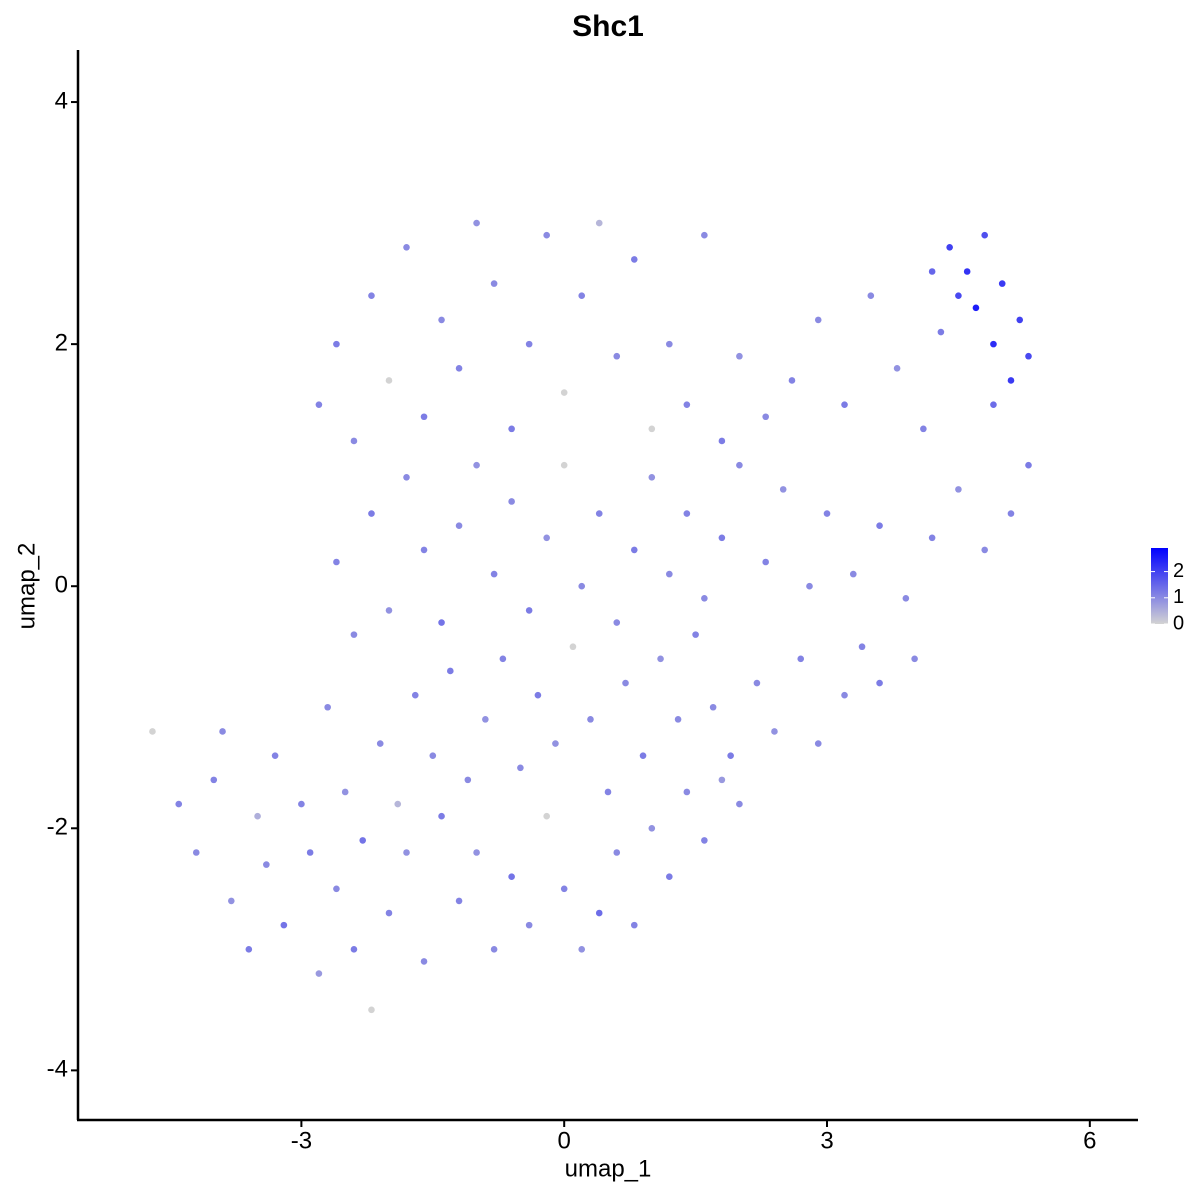 Image resolution: width=1200 pixels, height=1200 pixels. I want to click on y-axis-label: umap_2, so click(26, 586).